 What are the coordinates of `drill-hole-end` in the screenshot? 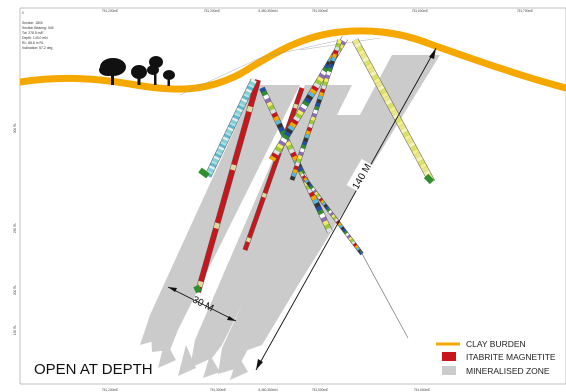 It's located at (204, 173).